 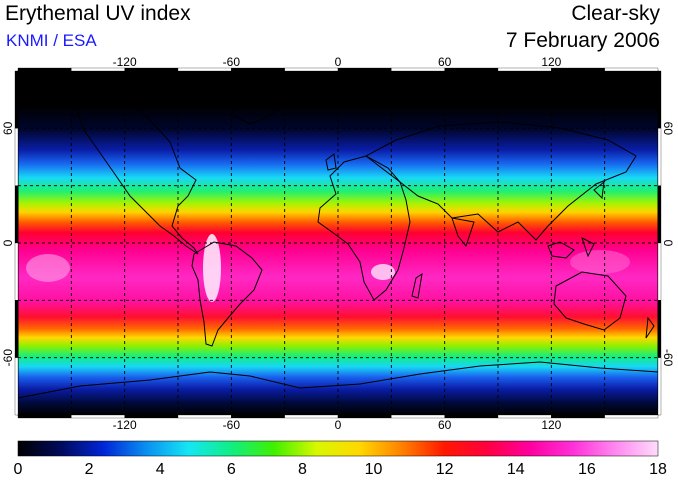 I want to click on lat-label-right: 0, so click(x=668, y=243).